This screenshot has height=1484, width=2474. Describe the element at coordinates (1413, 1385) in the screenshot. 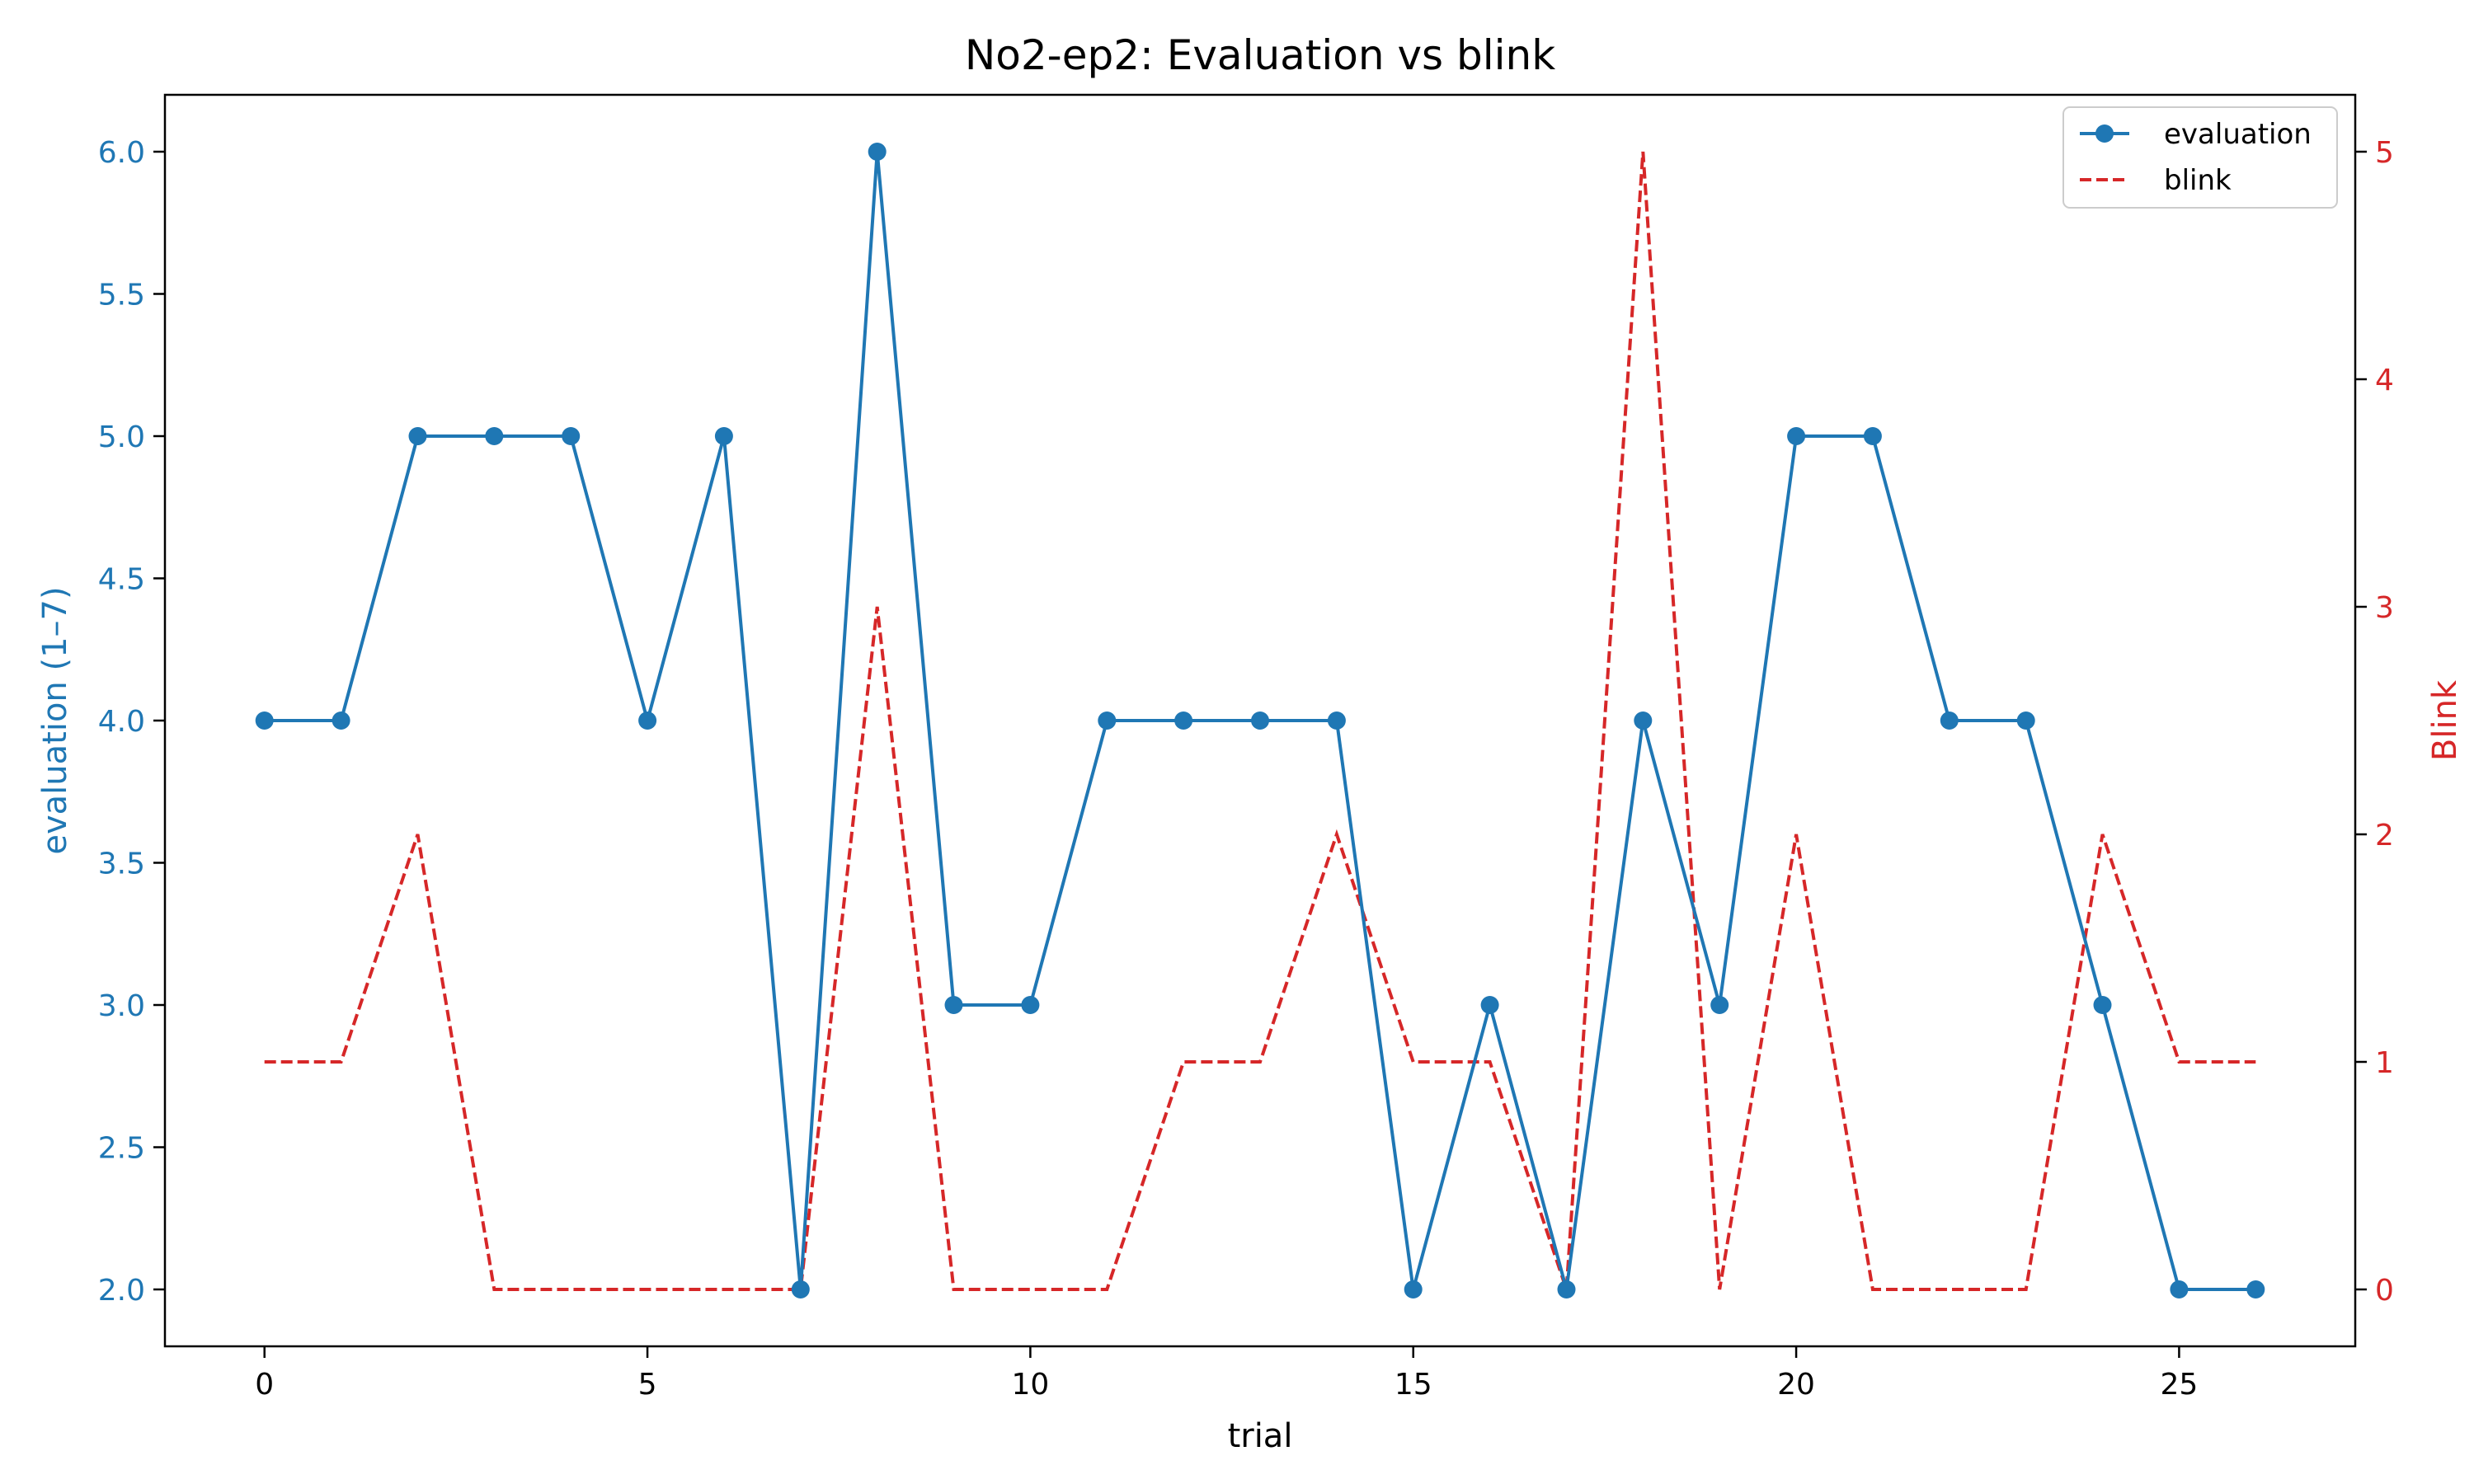

I see `x-tick-label: 15` at that location.